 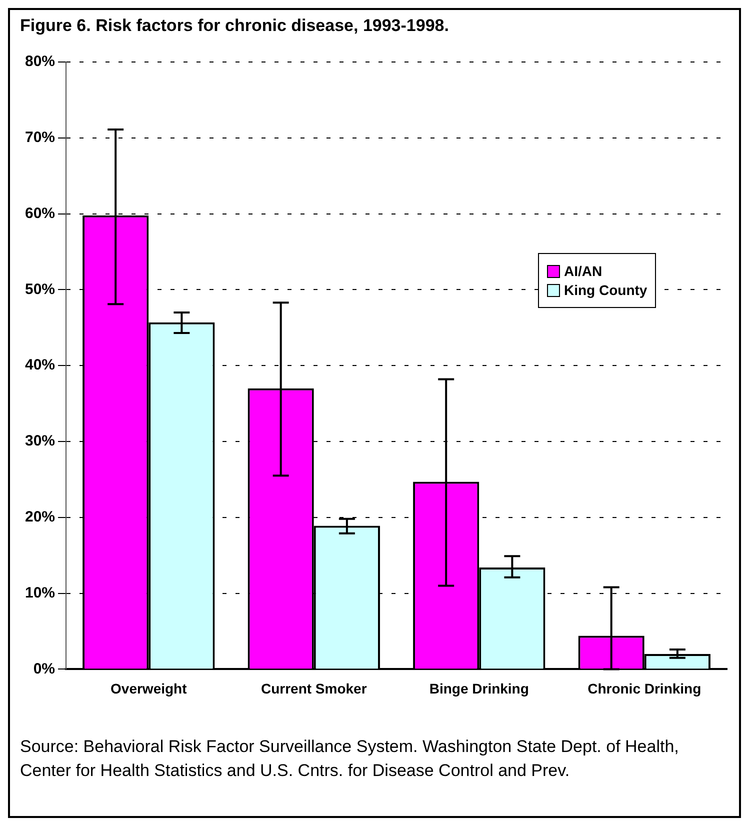 I want to click on legend-label: AI/AN, so click(x=583, y=271).